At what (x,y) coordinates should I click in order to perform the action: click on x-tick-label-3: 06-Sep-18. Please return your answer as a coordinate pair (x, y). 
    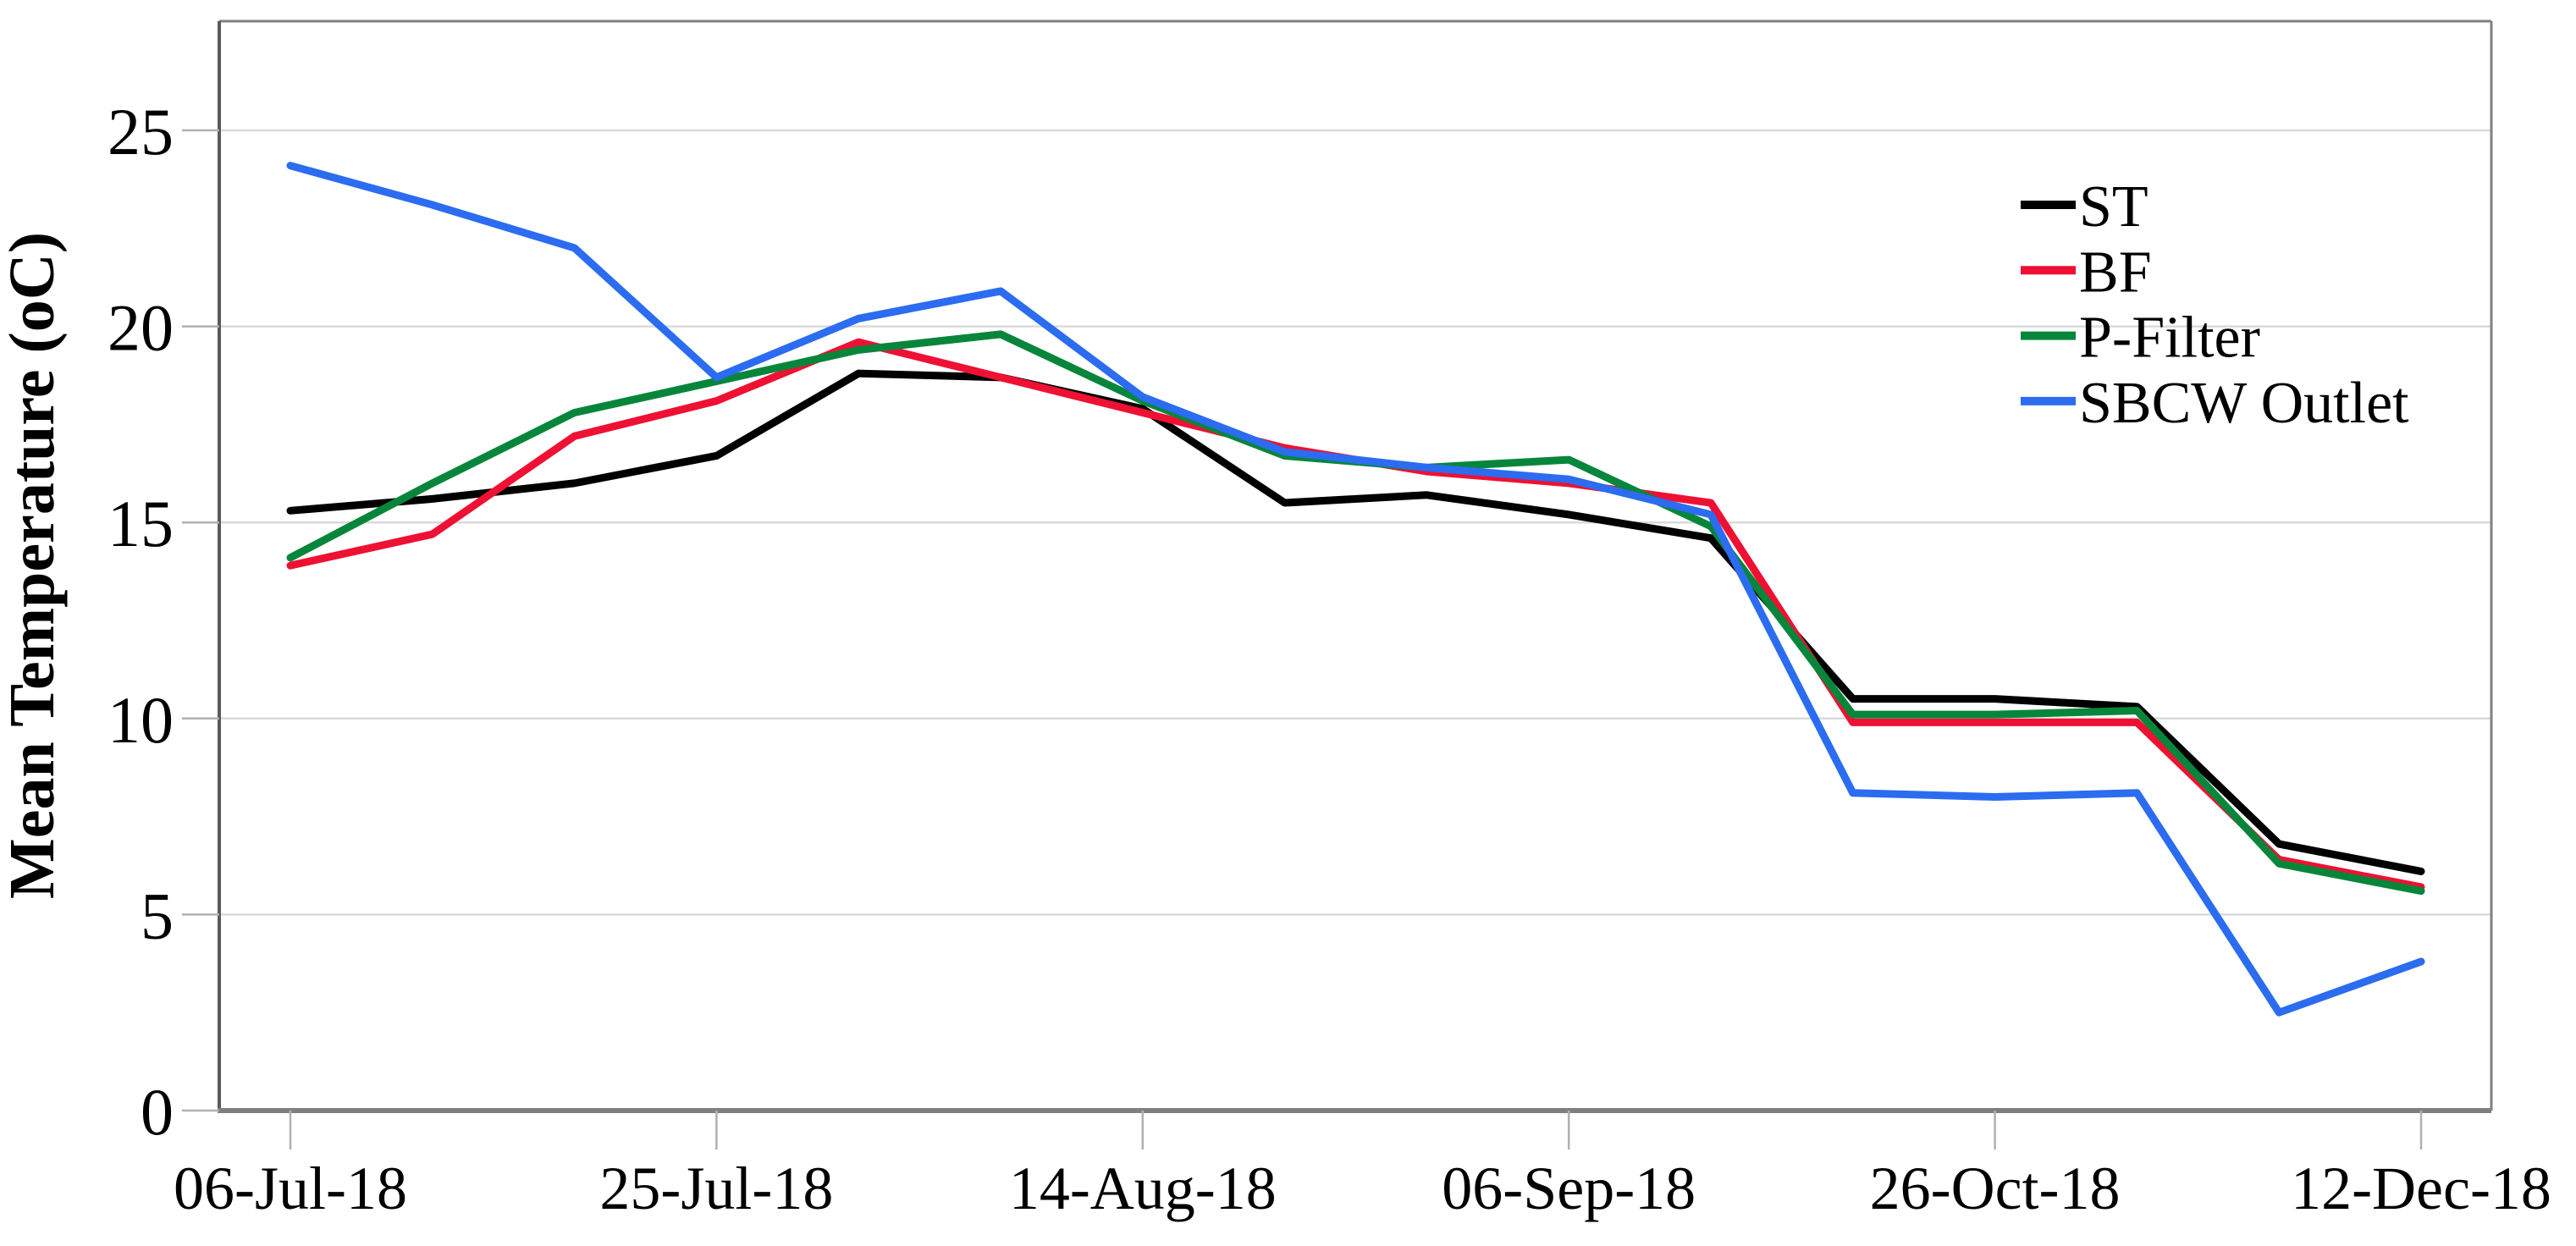
    Looking at the image, I should click on (1569, 1188).